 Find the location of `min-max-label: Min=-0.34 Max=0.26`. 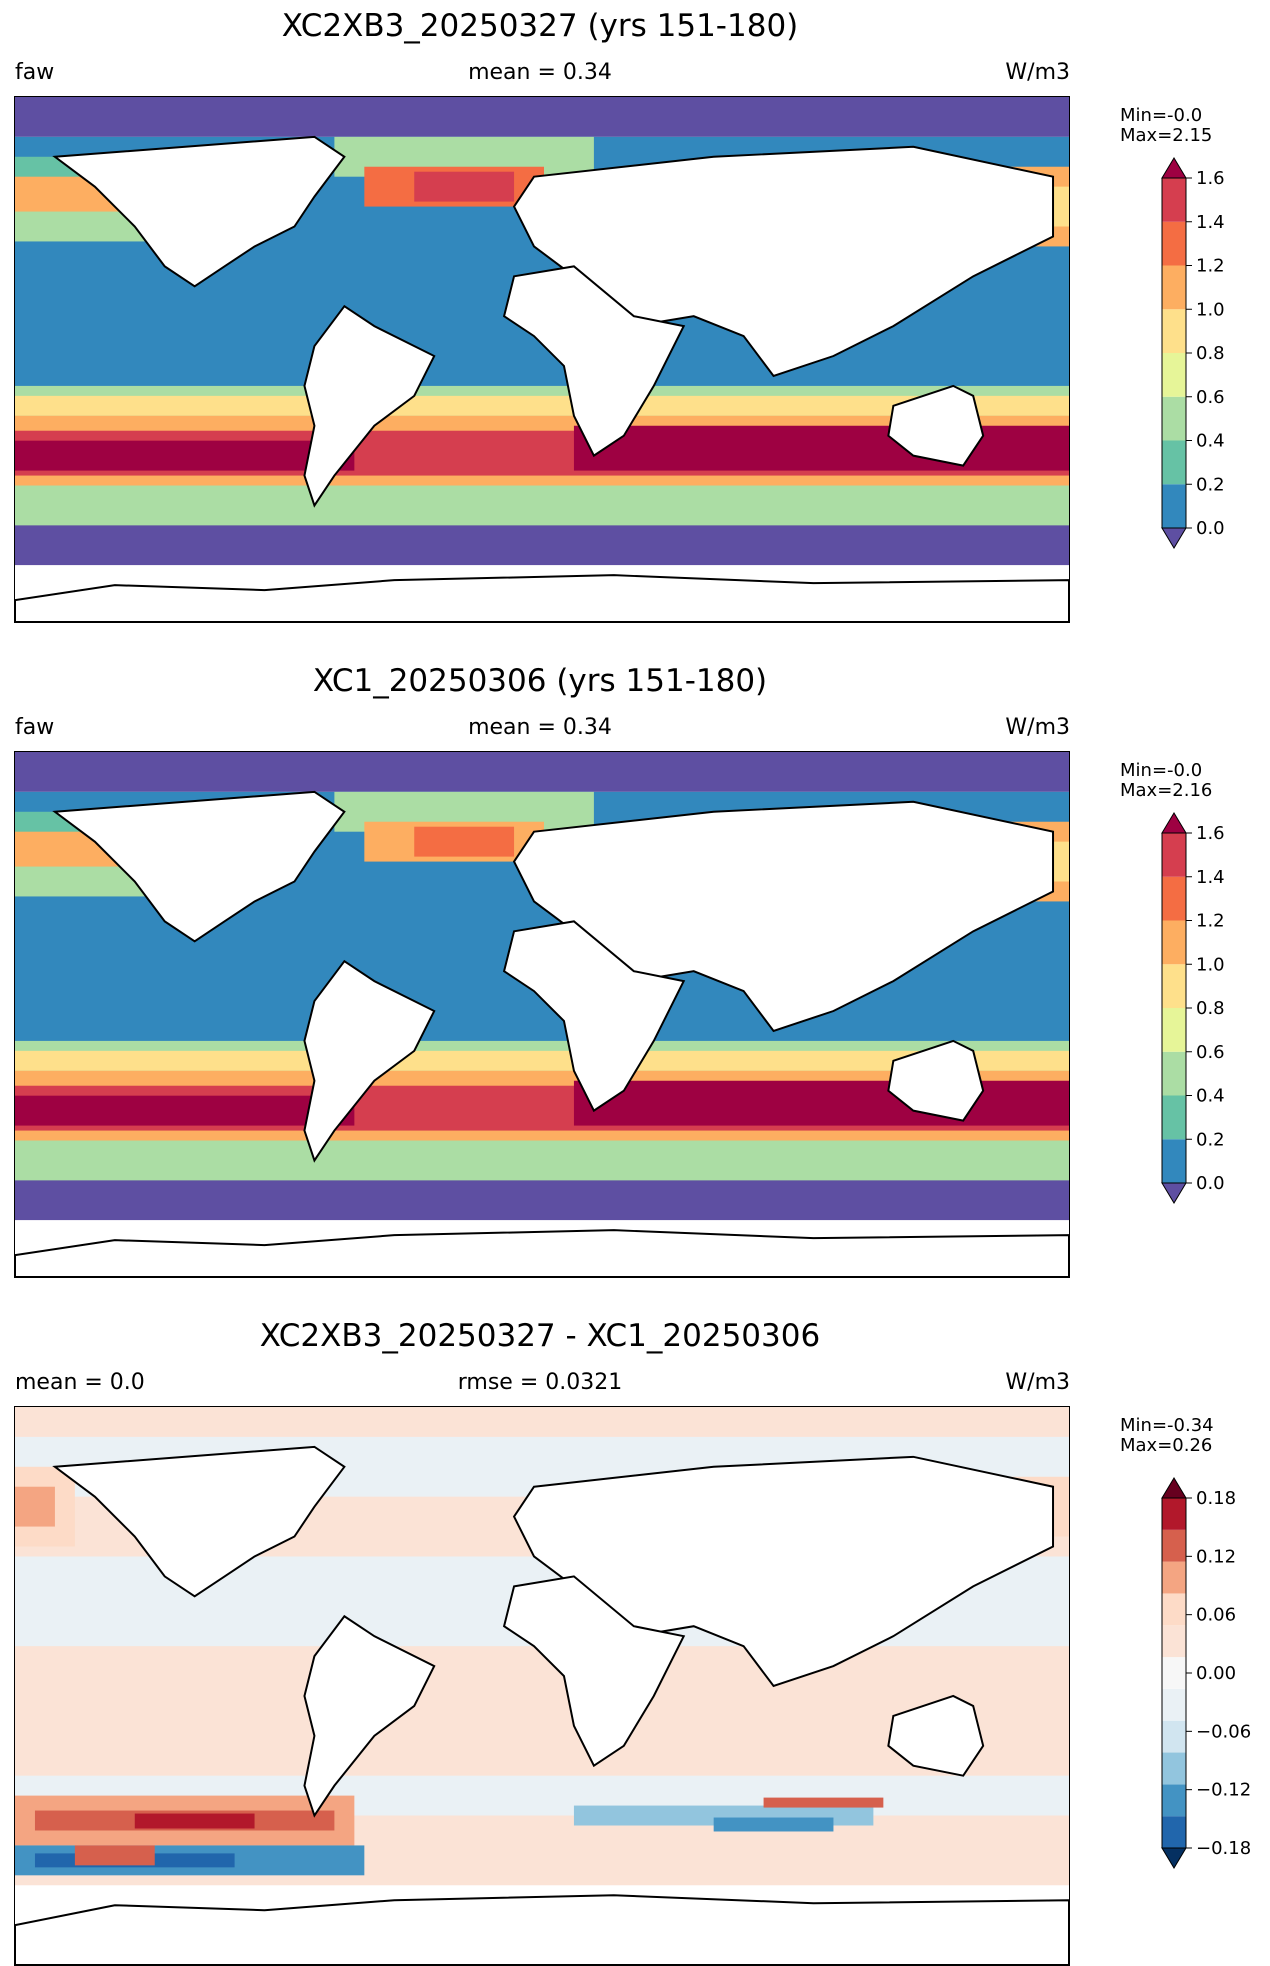

min-max-label: Min=-0.34 Max=0.26 is located at coordinates (1167, 1436).